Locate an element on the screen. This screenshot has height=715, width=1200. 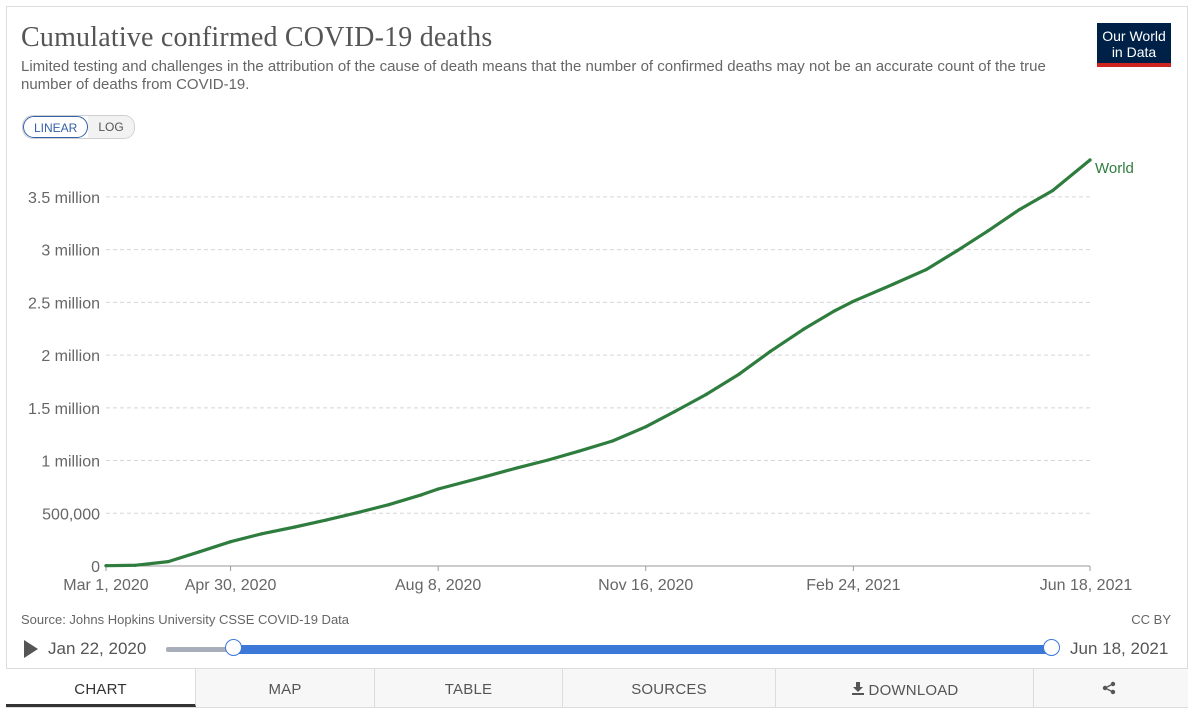
x-tick-label: Nov 16, 2020 is located at coordinates (645, 585).